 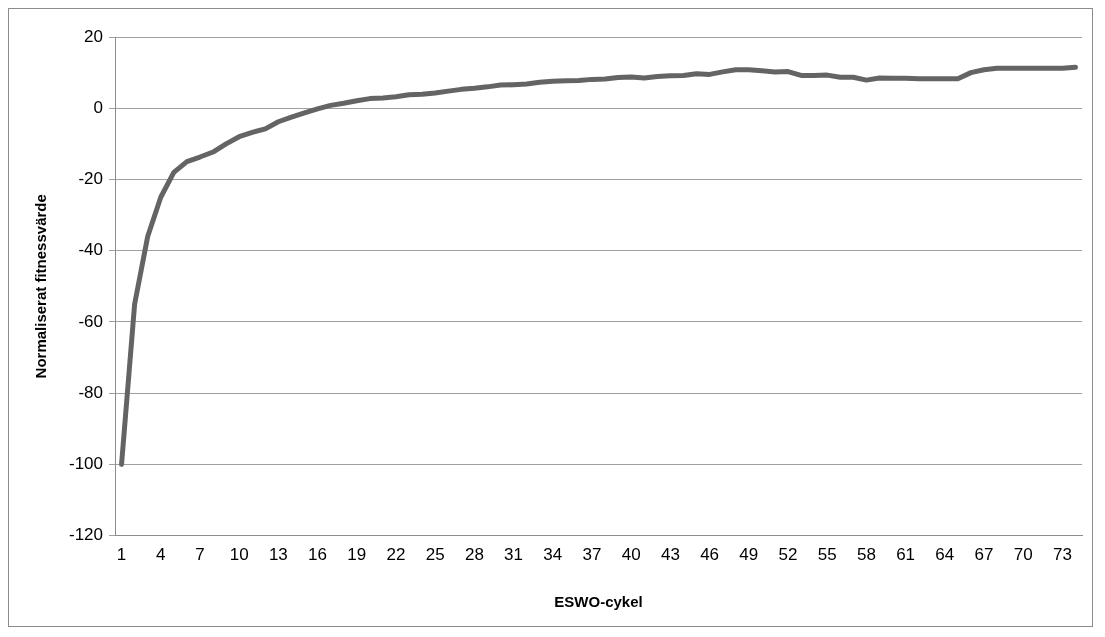 I want to click on x-tick-label: 52, so click(x=788, y=555).